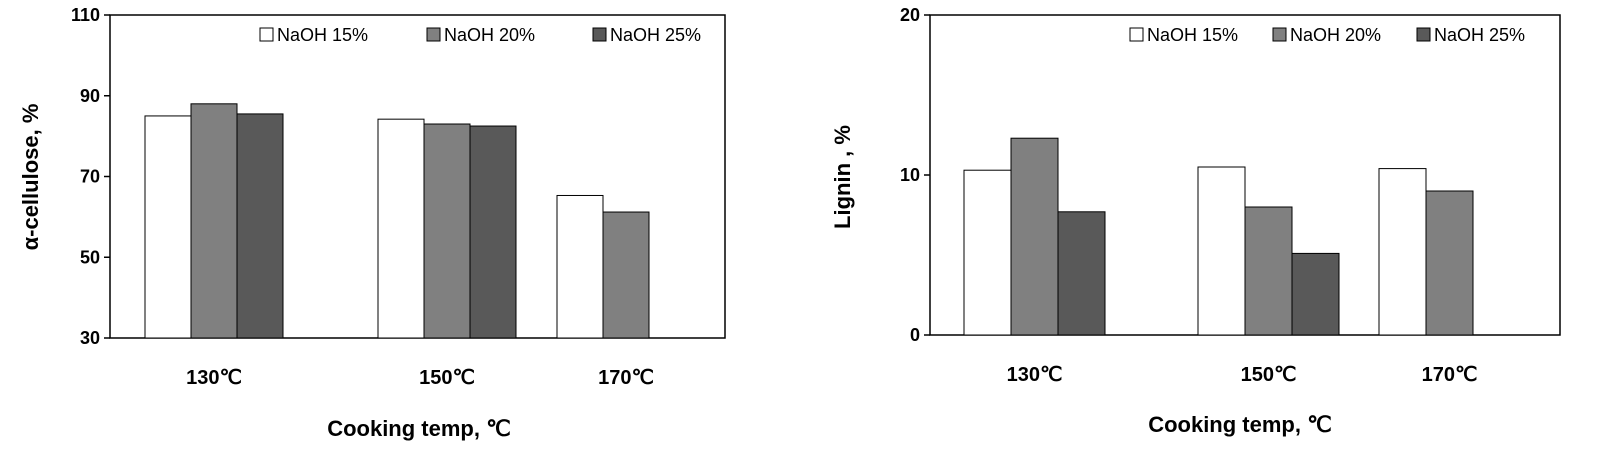 This screenshot has height=463, width=1624. Describe the element at coordinates (85, 15) in the screenshot. I see `y-tick-label: 110` at that location.